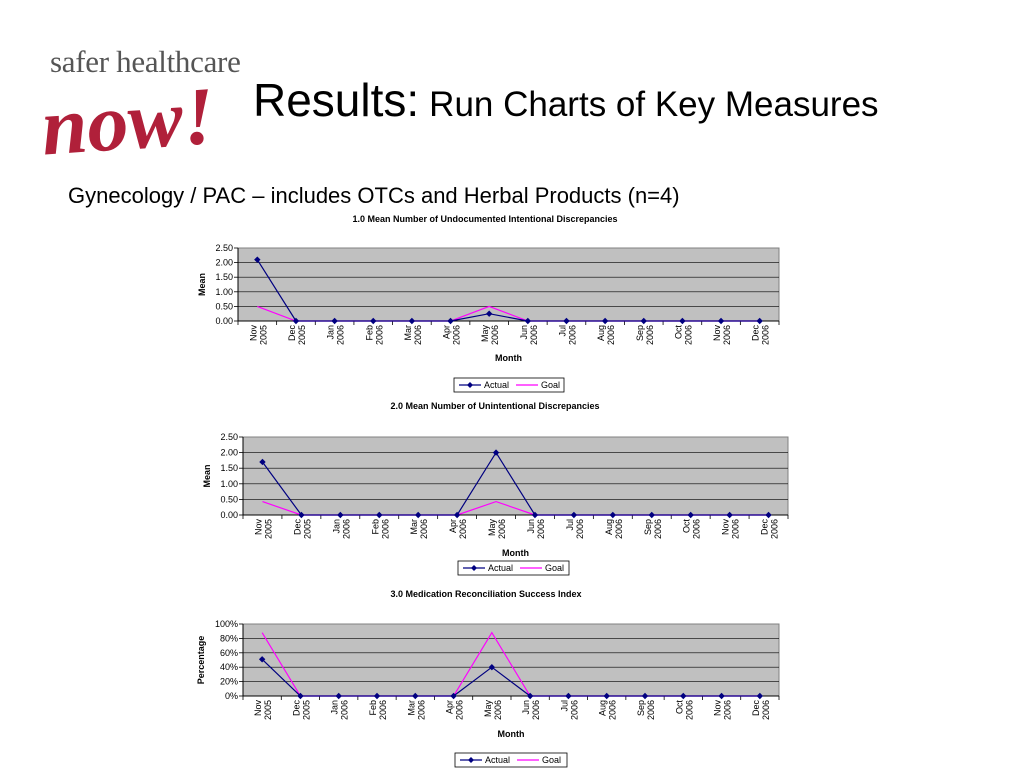 This screenshot has height=768, width=1024. Describe the element at coordinates (336, 100) in the screenshot. I see `title-results: Results:` at that location.